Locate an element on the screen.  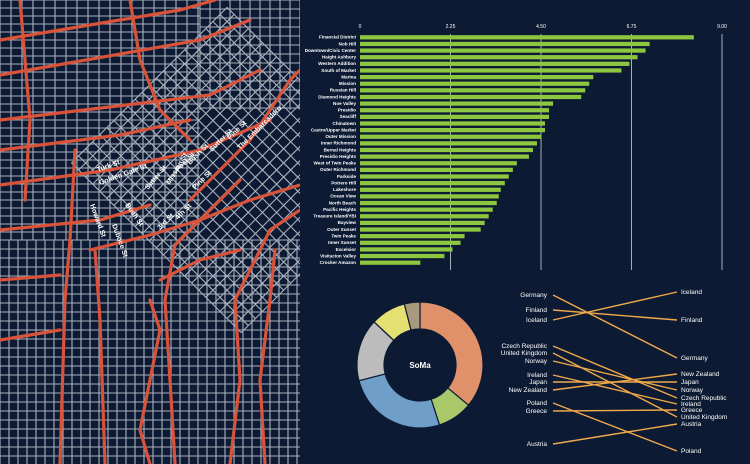
category-label: Ocean View is located at coordinates (343, 196).